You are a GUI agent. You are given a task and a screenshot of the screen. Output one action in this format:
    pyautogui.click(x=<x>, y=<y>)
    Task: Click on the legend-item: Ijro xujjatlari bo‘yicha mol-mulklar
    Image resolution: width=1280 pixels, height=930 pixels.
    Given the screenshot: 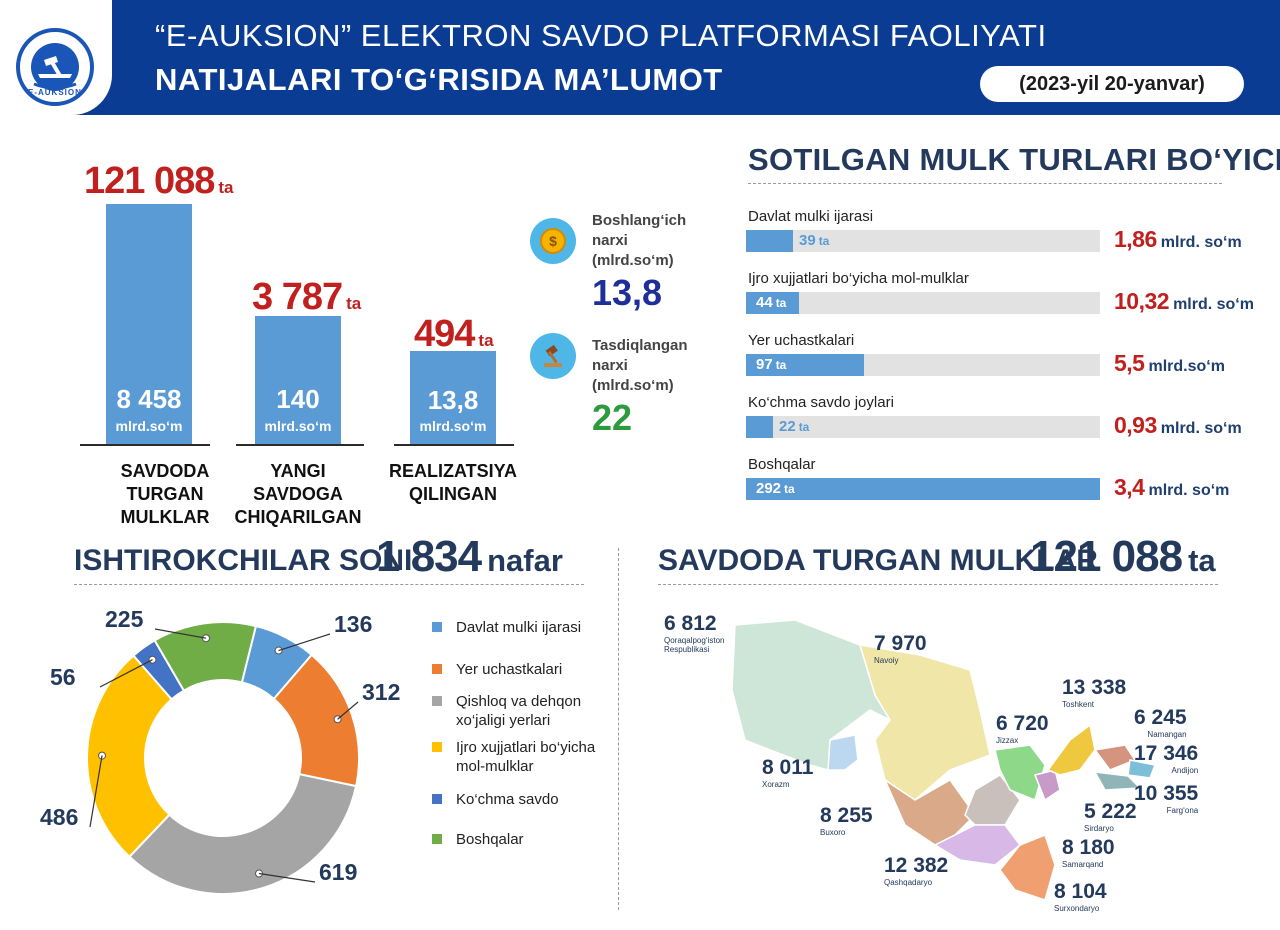 What is the action you would take?
    pyautogui.click(x=519, y=757)
    